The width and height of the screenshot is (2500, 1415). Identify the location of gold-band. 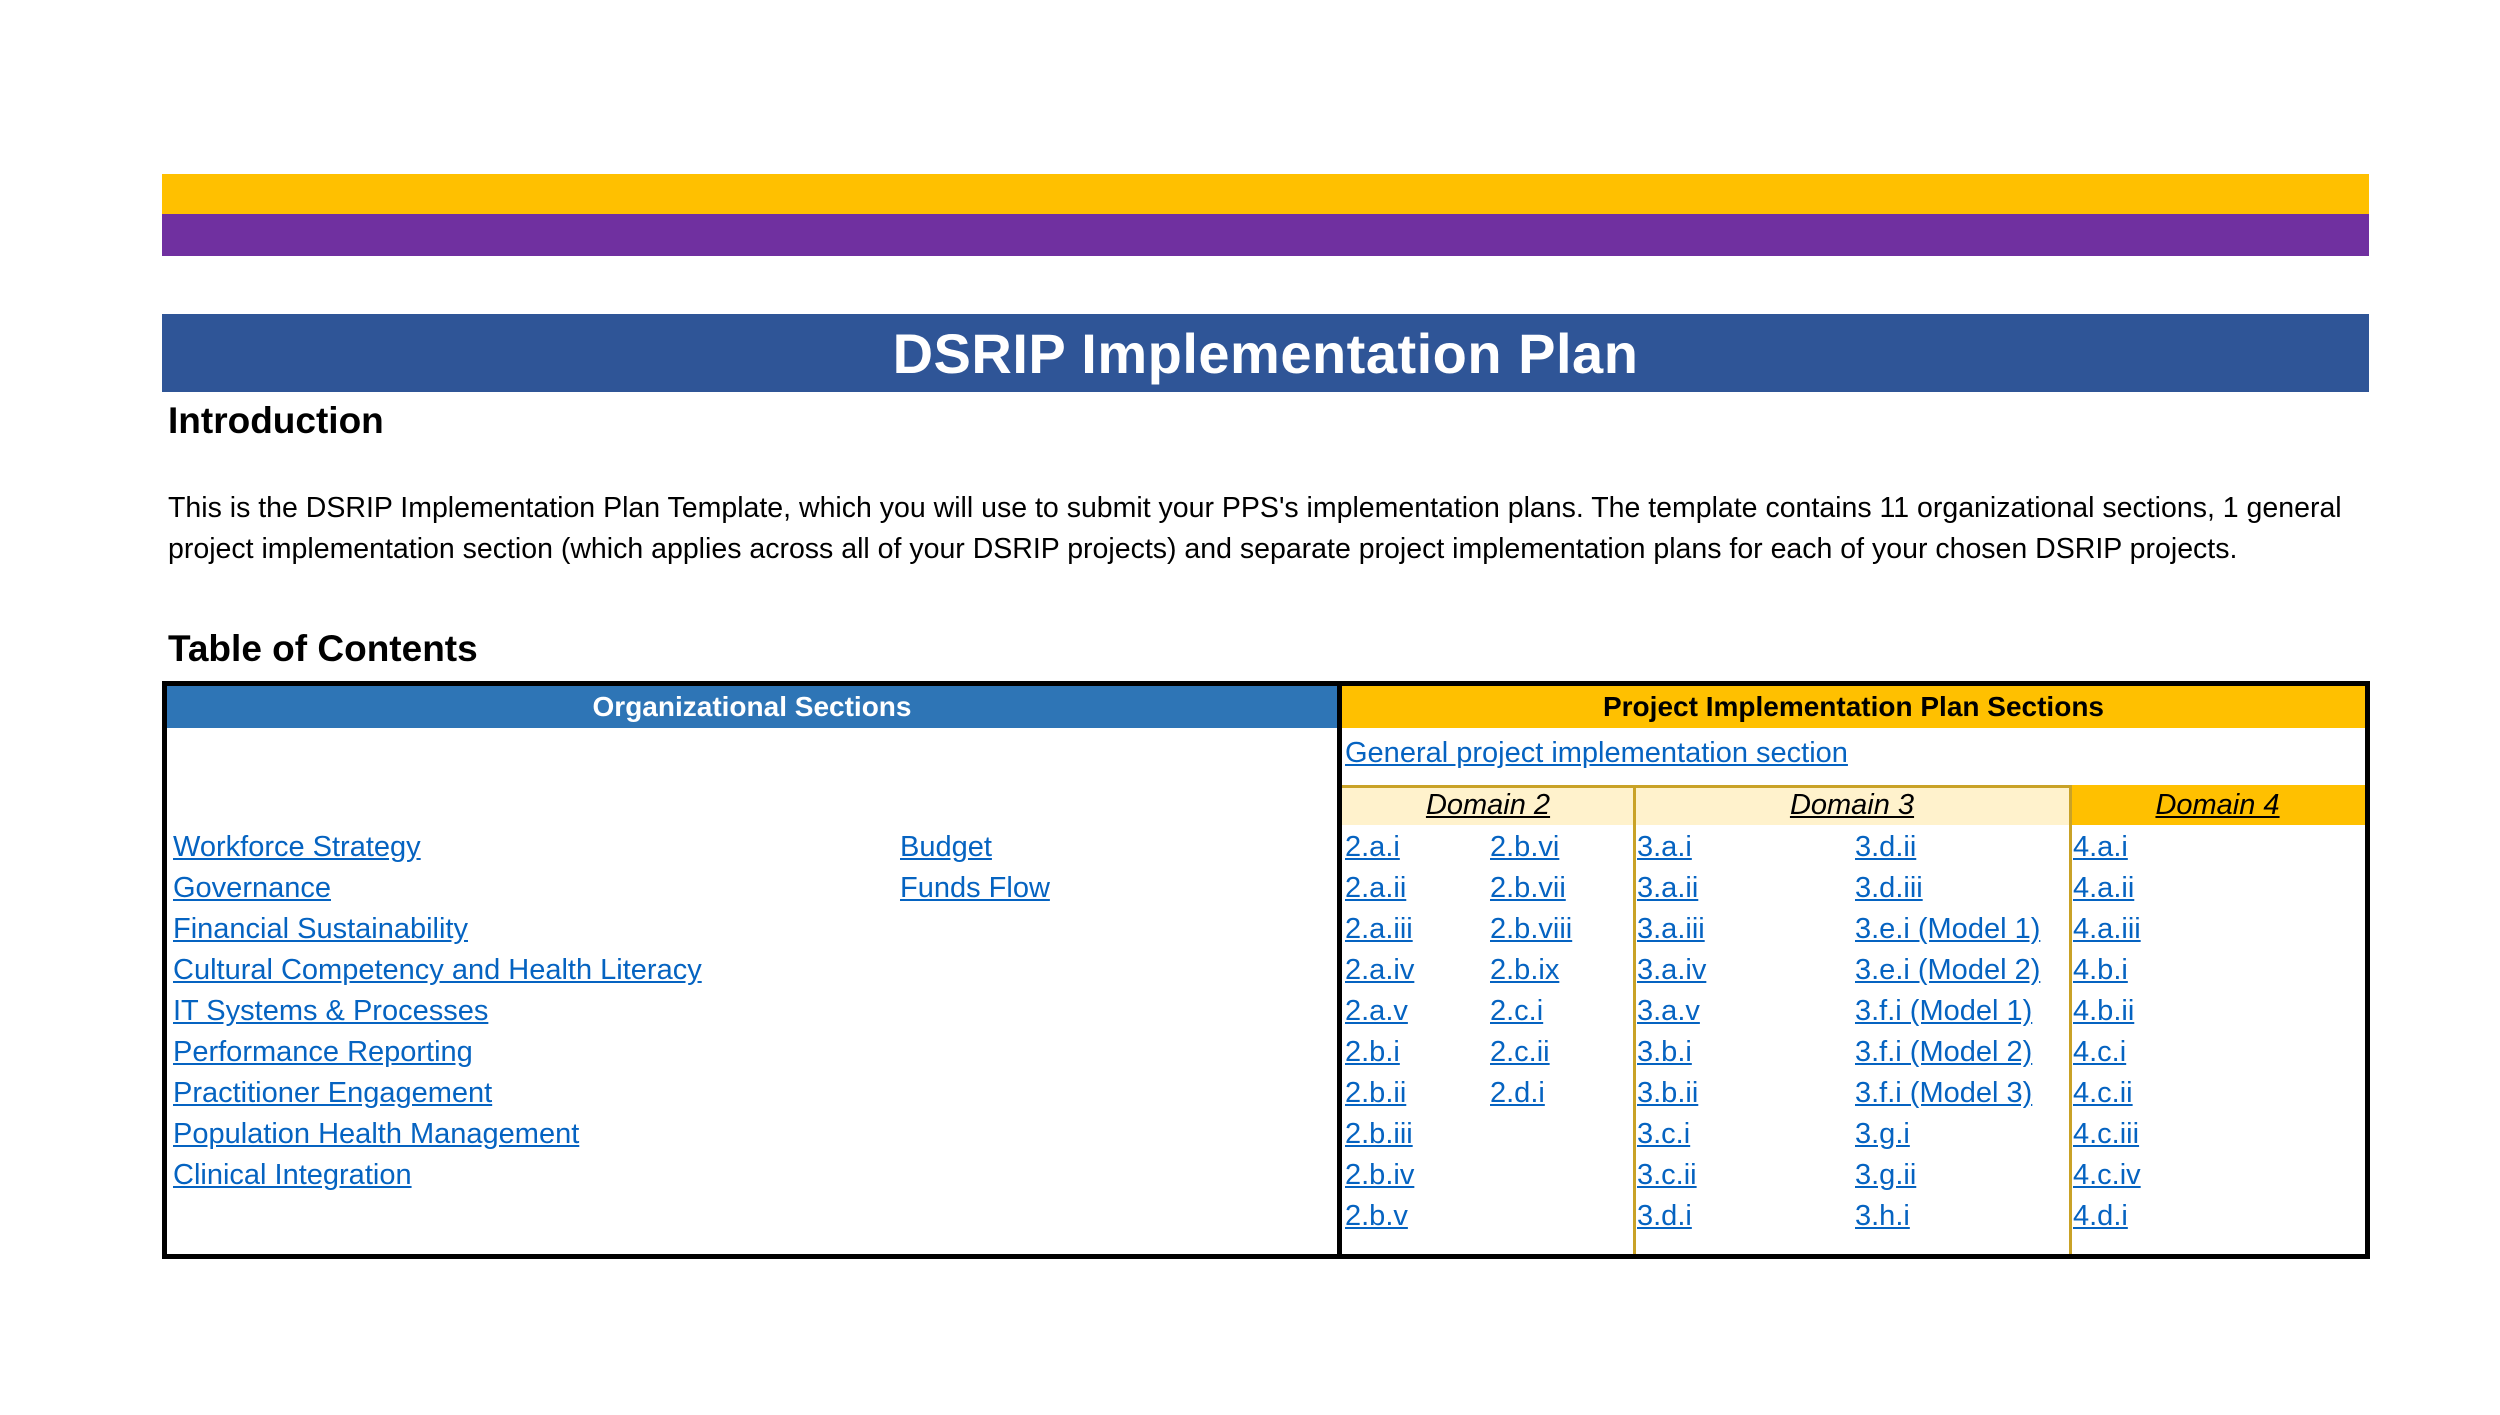
(1265, 194).